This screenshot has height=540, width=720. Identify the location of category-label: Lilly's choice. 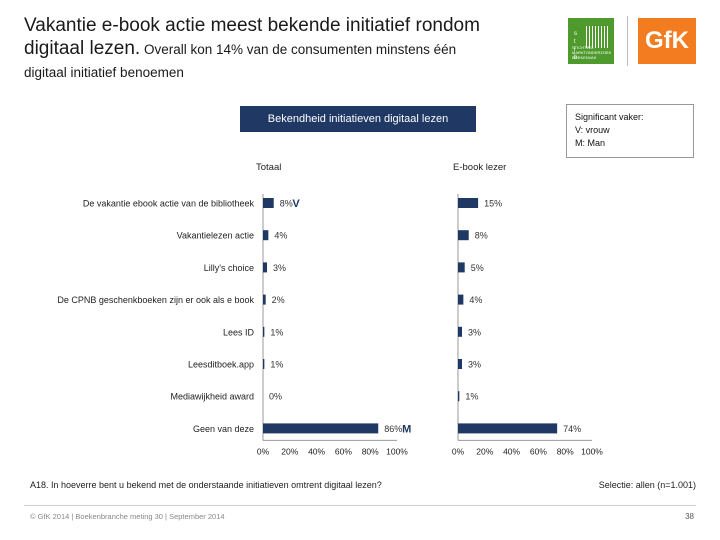
(229, 268).